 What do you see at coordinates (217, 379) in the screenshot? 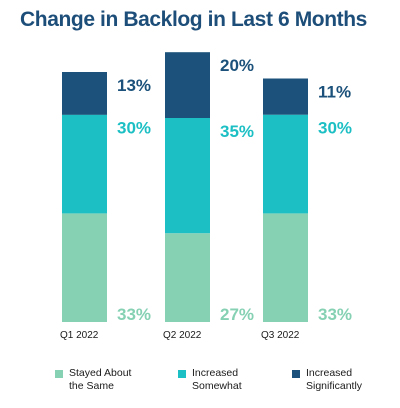
I see `legend-label: Increased Somewhat` at bounding box center [217, 379].